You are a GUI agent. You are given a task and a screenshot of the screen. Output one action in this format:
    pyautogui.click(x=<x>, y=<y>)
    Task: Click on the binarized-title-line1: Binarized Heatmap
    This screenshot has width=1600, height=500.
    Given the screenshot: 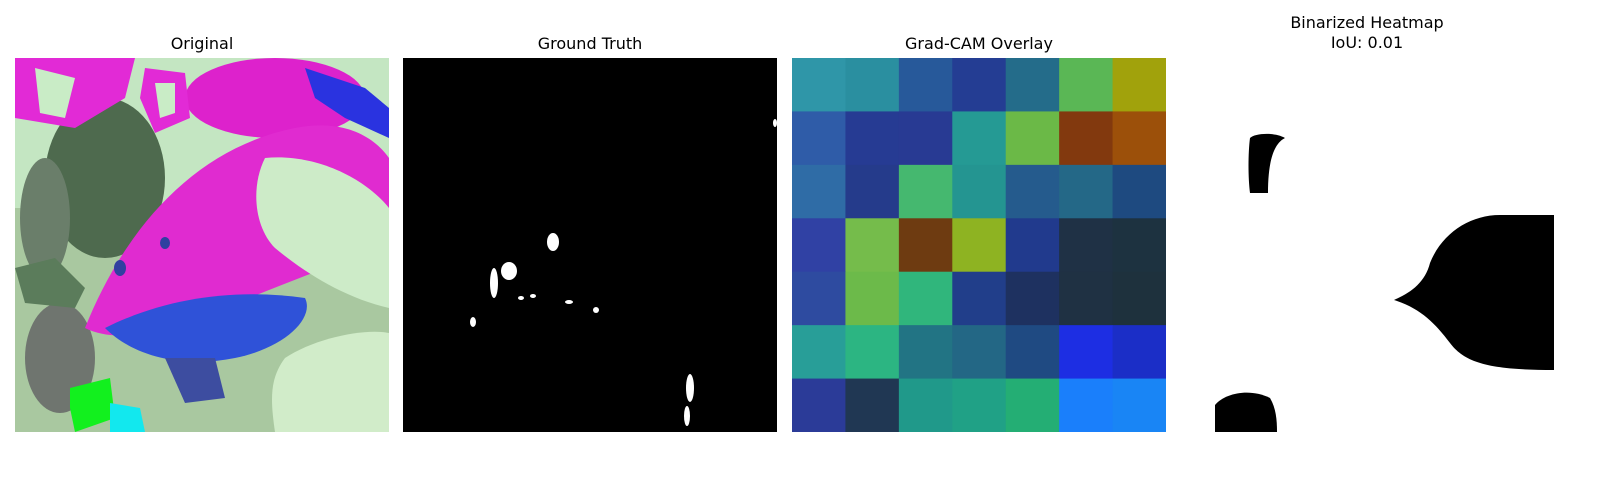 What is the action you would take?
    pyautogui.click(x=1367, y=22)
    